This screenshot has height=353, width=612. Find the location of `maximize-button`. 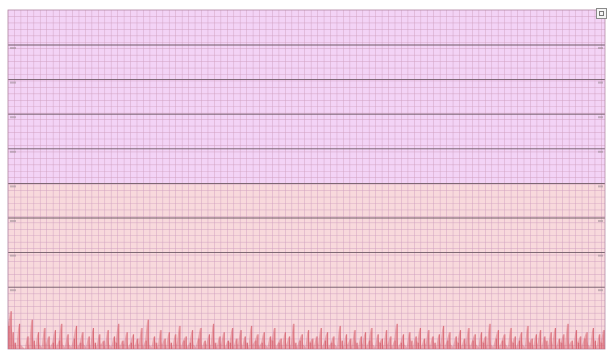

maximize-button is located at coordinates (601, 13).